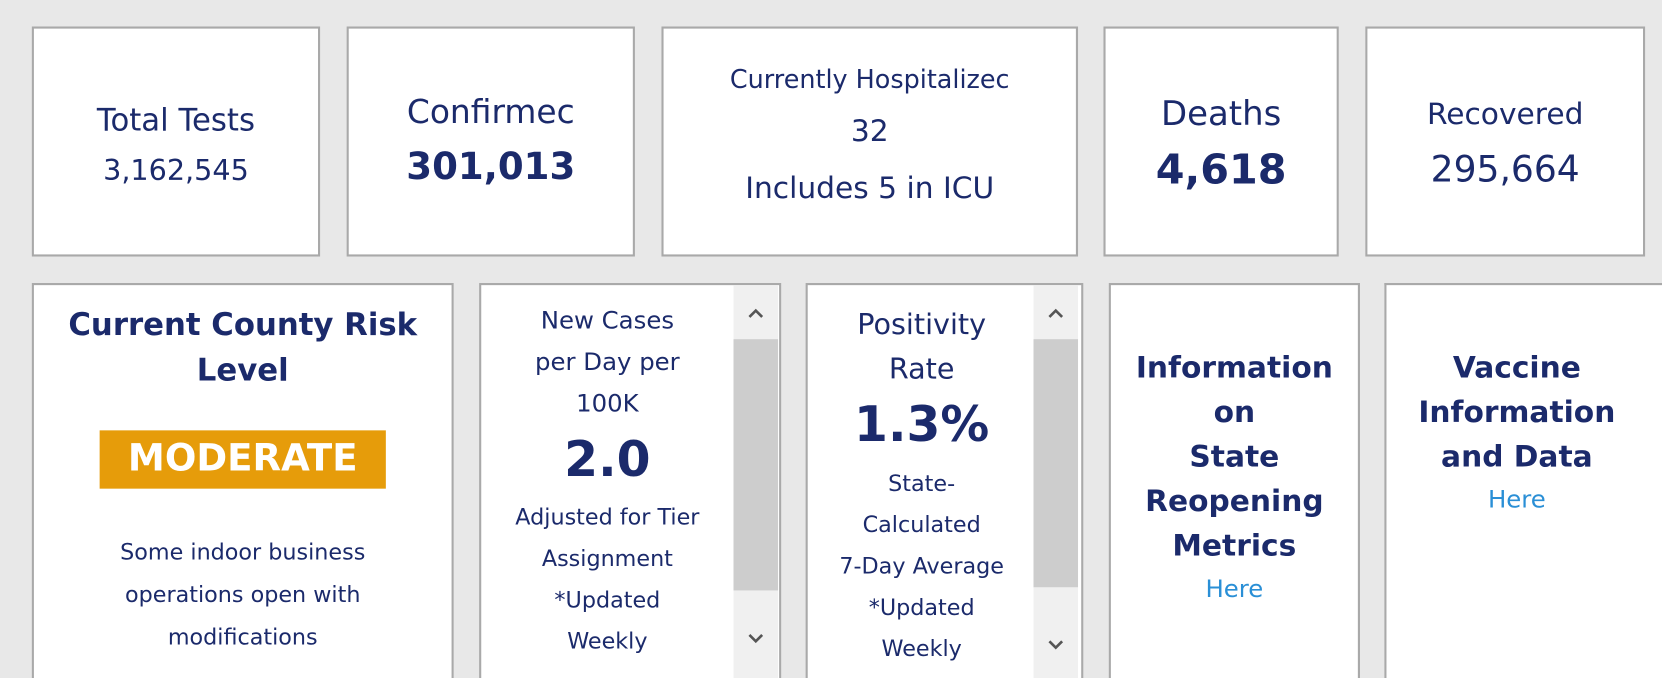 The height and width of the screenshot is (678, 1662). Describe the element at coordinates (921, 369) in the screenshot. I see `positivity-title: Rate` at that location.